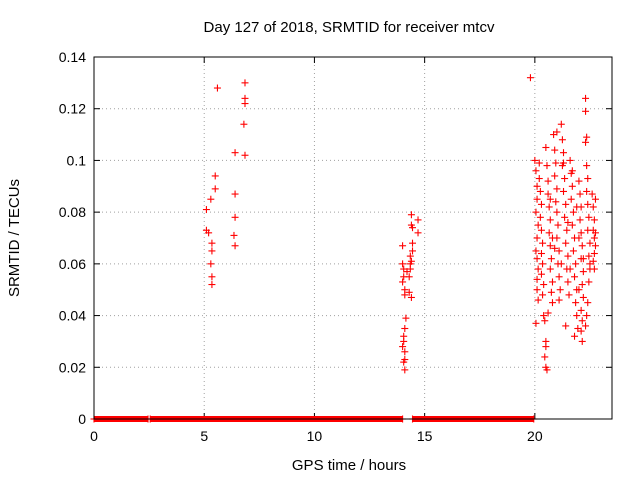  Describe the element at coordinates (72, 264) in the screenshot. I see `y-tick-label: 0.06` at that location.